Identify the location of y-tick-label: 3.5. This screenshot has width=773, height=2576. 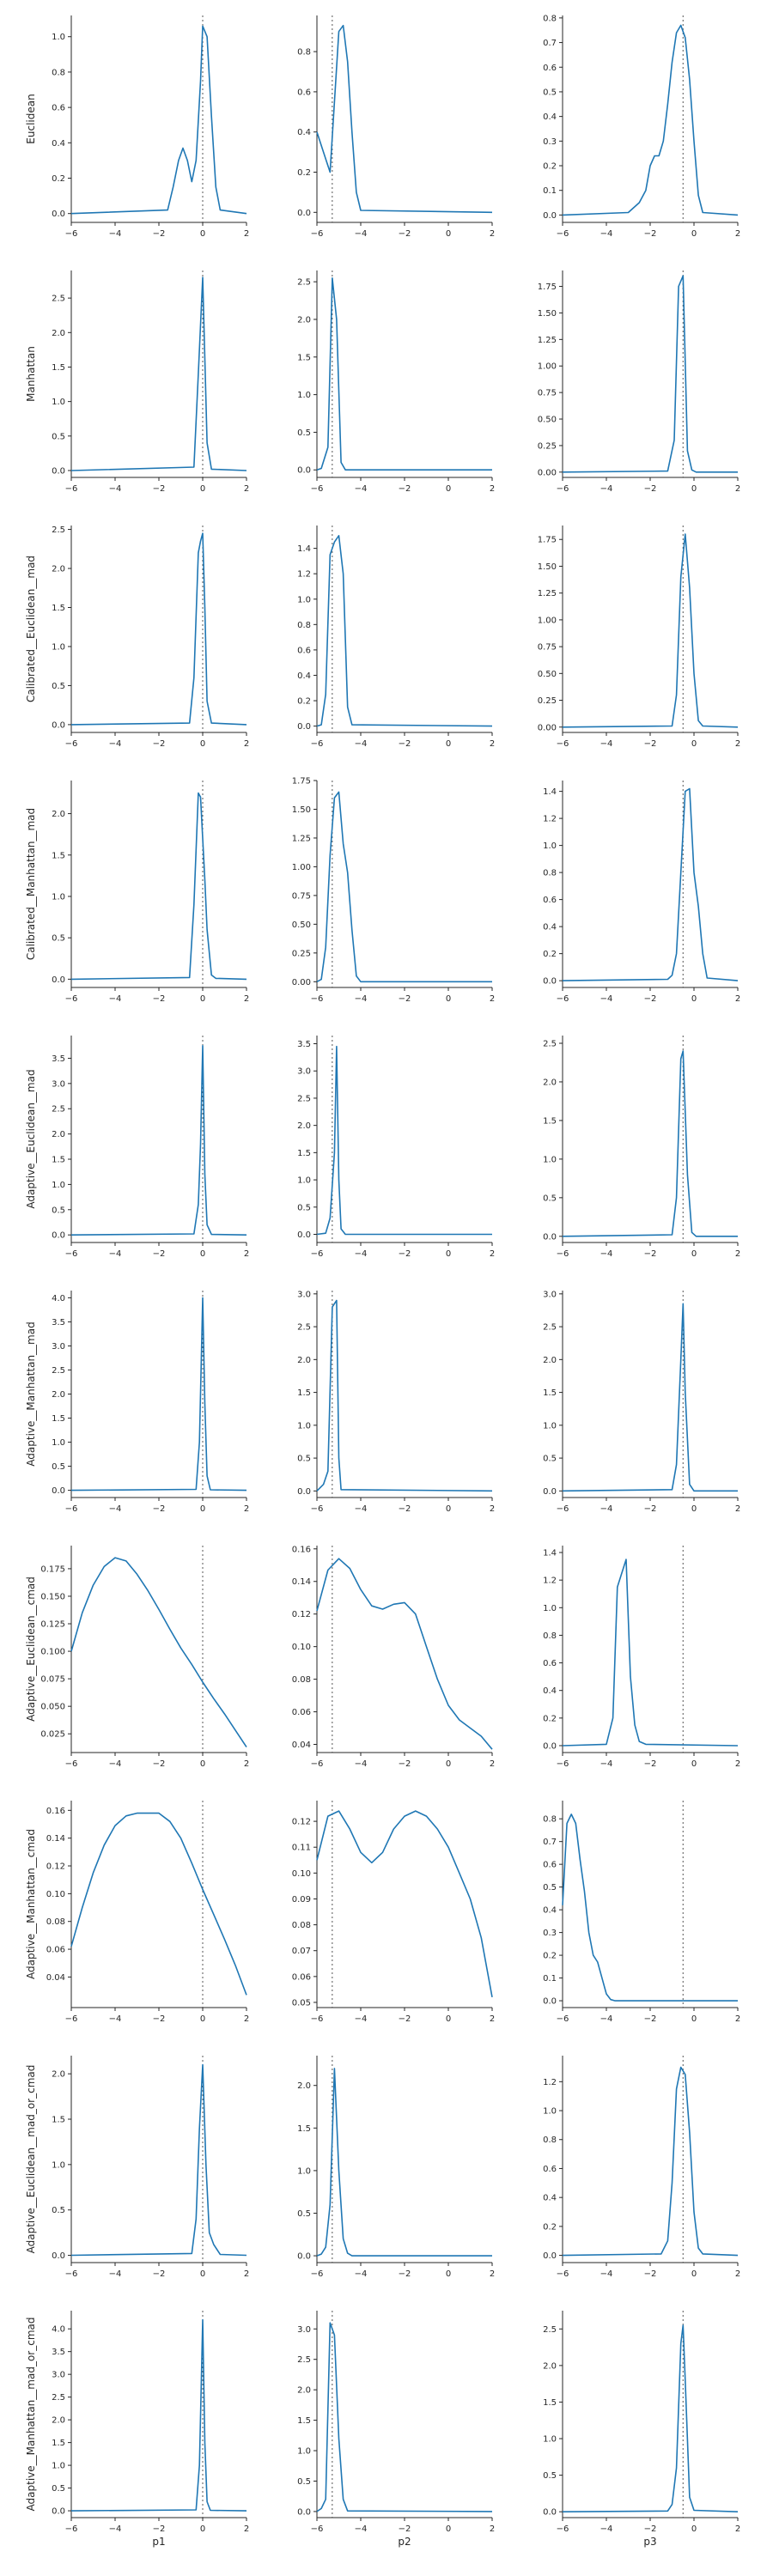
(58, 1059).